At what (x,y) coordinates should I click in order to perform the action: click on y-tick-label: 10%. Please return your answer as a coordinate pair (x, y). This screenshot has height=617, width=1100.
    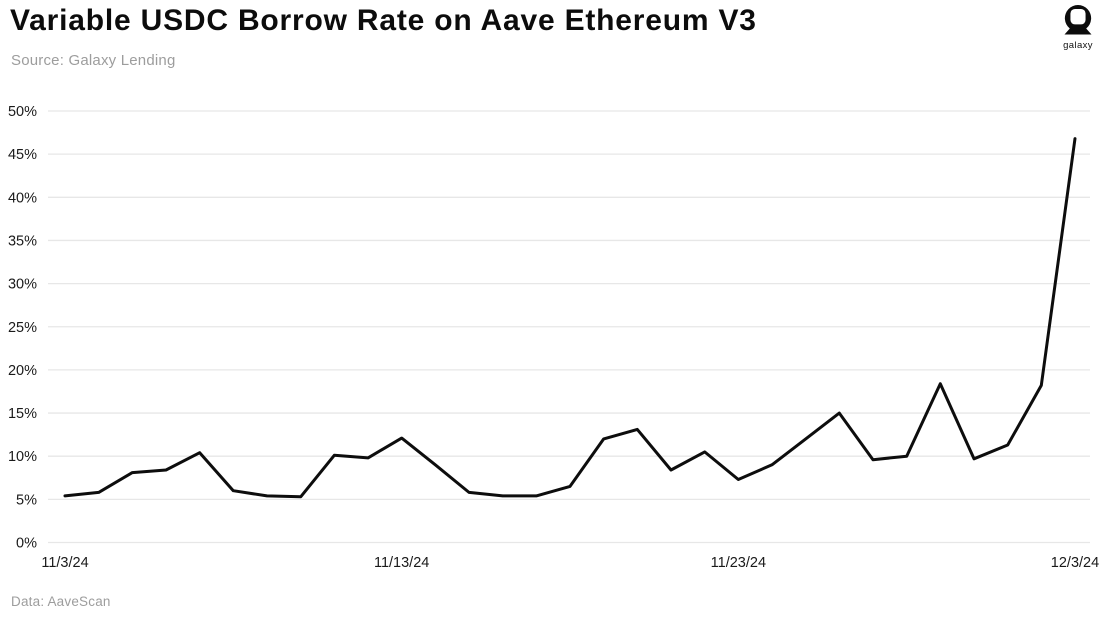
    Looking at the image, I should click on (22, 457).